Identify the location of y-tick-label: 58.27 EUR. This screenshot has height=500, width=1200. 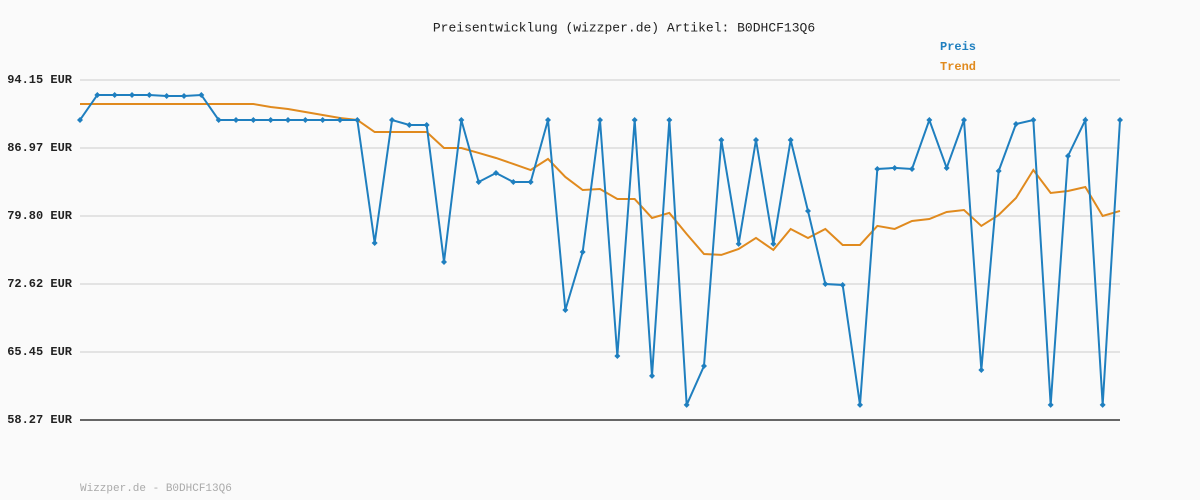
(40, 420).